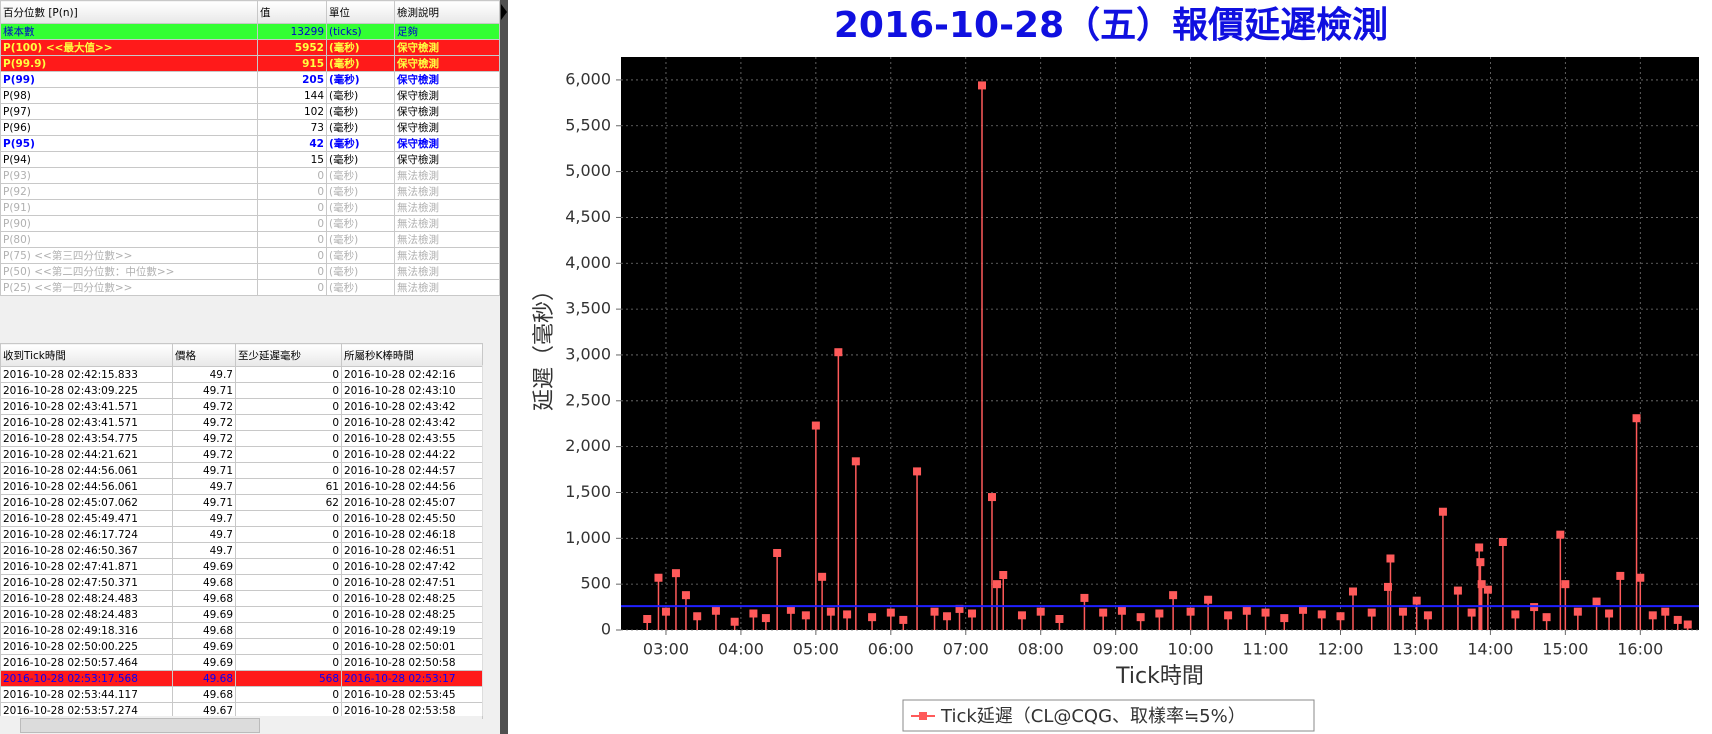  What do you see at coordinates (491, 540) in the screenshot?
I see `vertical-scrollbar` at bounding box center [491, 540].